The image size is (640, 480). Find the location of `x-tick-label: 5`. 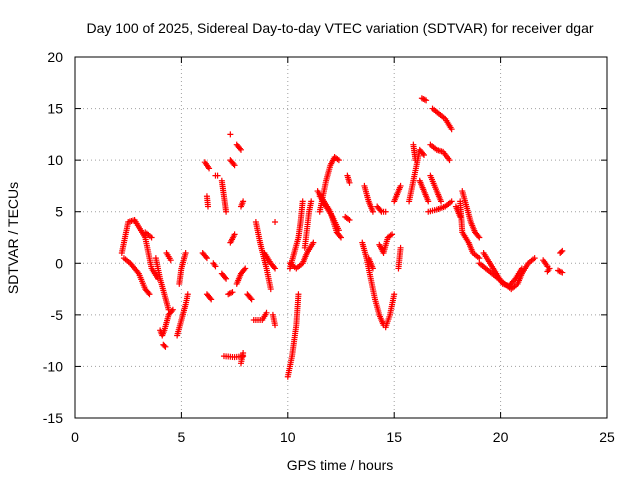

x-tick-label: 5 is located at coordinates (182, 437).